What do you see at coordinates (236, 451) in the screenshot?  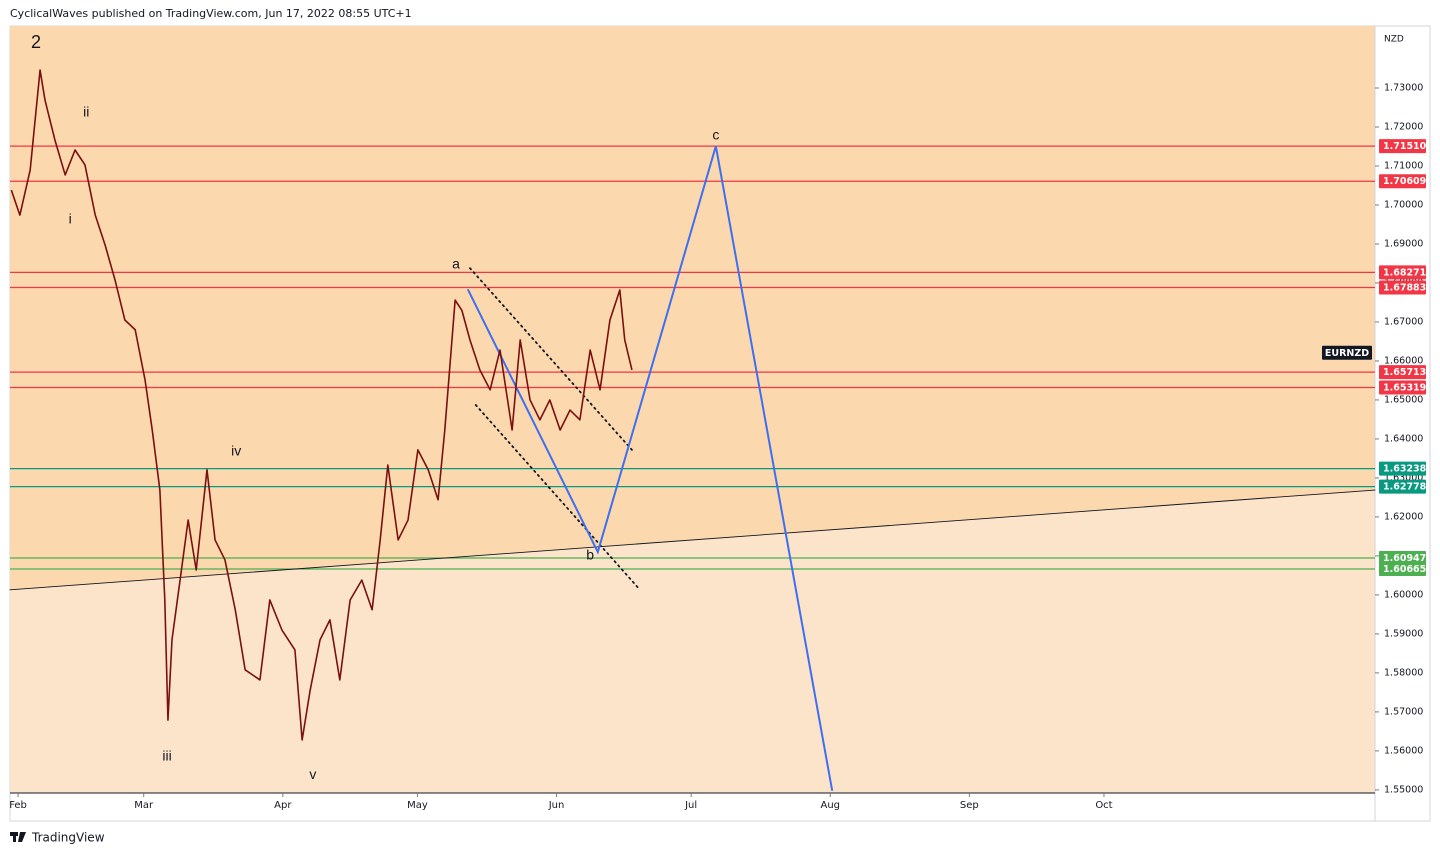 I see `wave-label: iv` at bounding box center [236, 451].